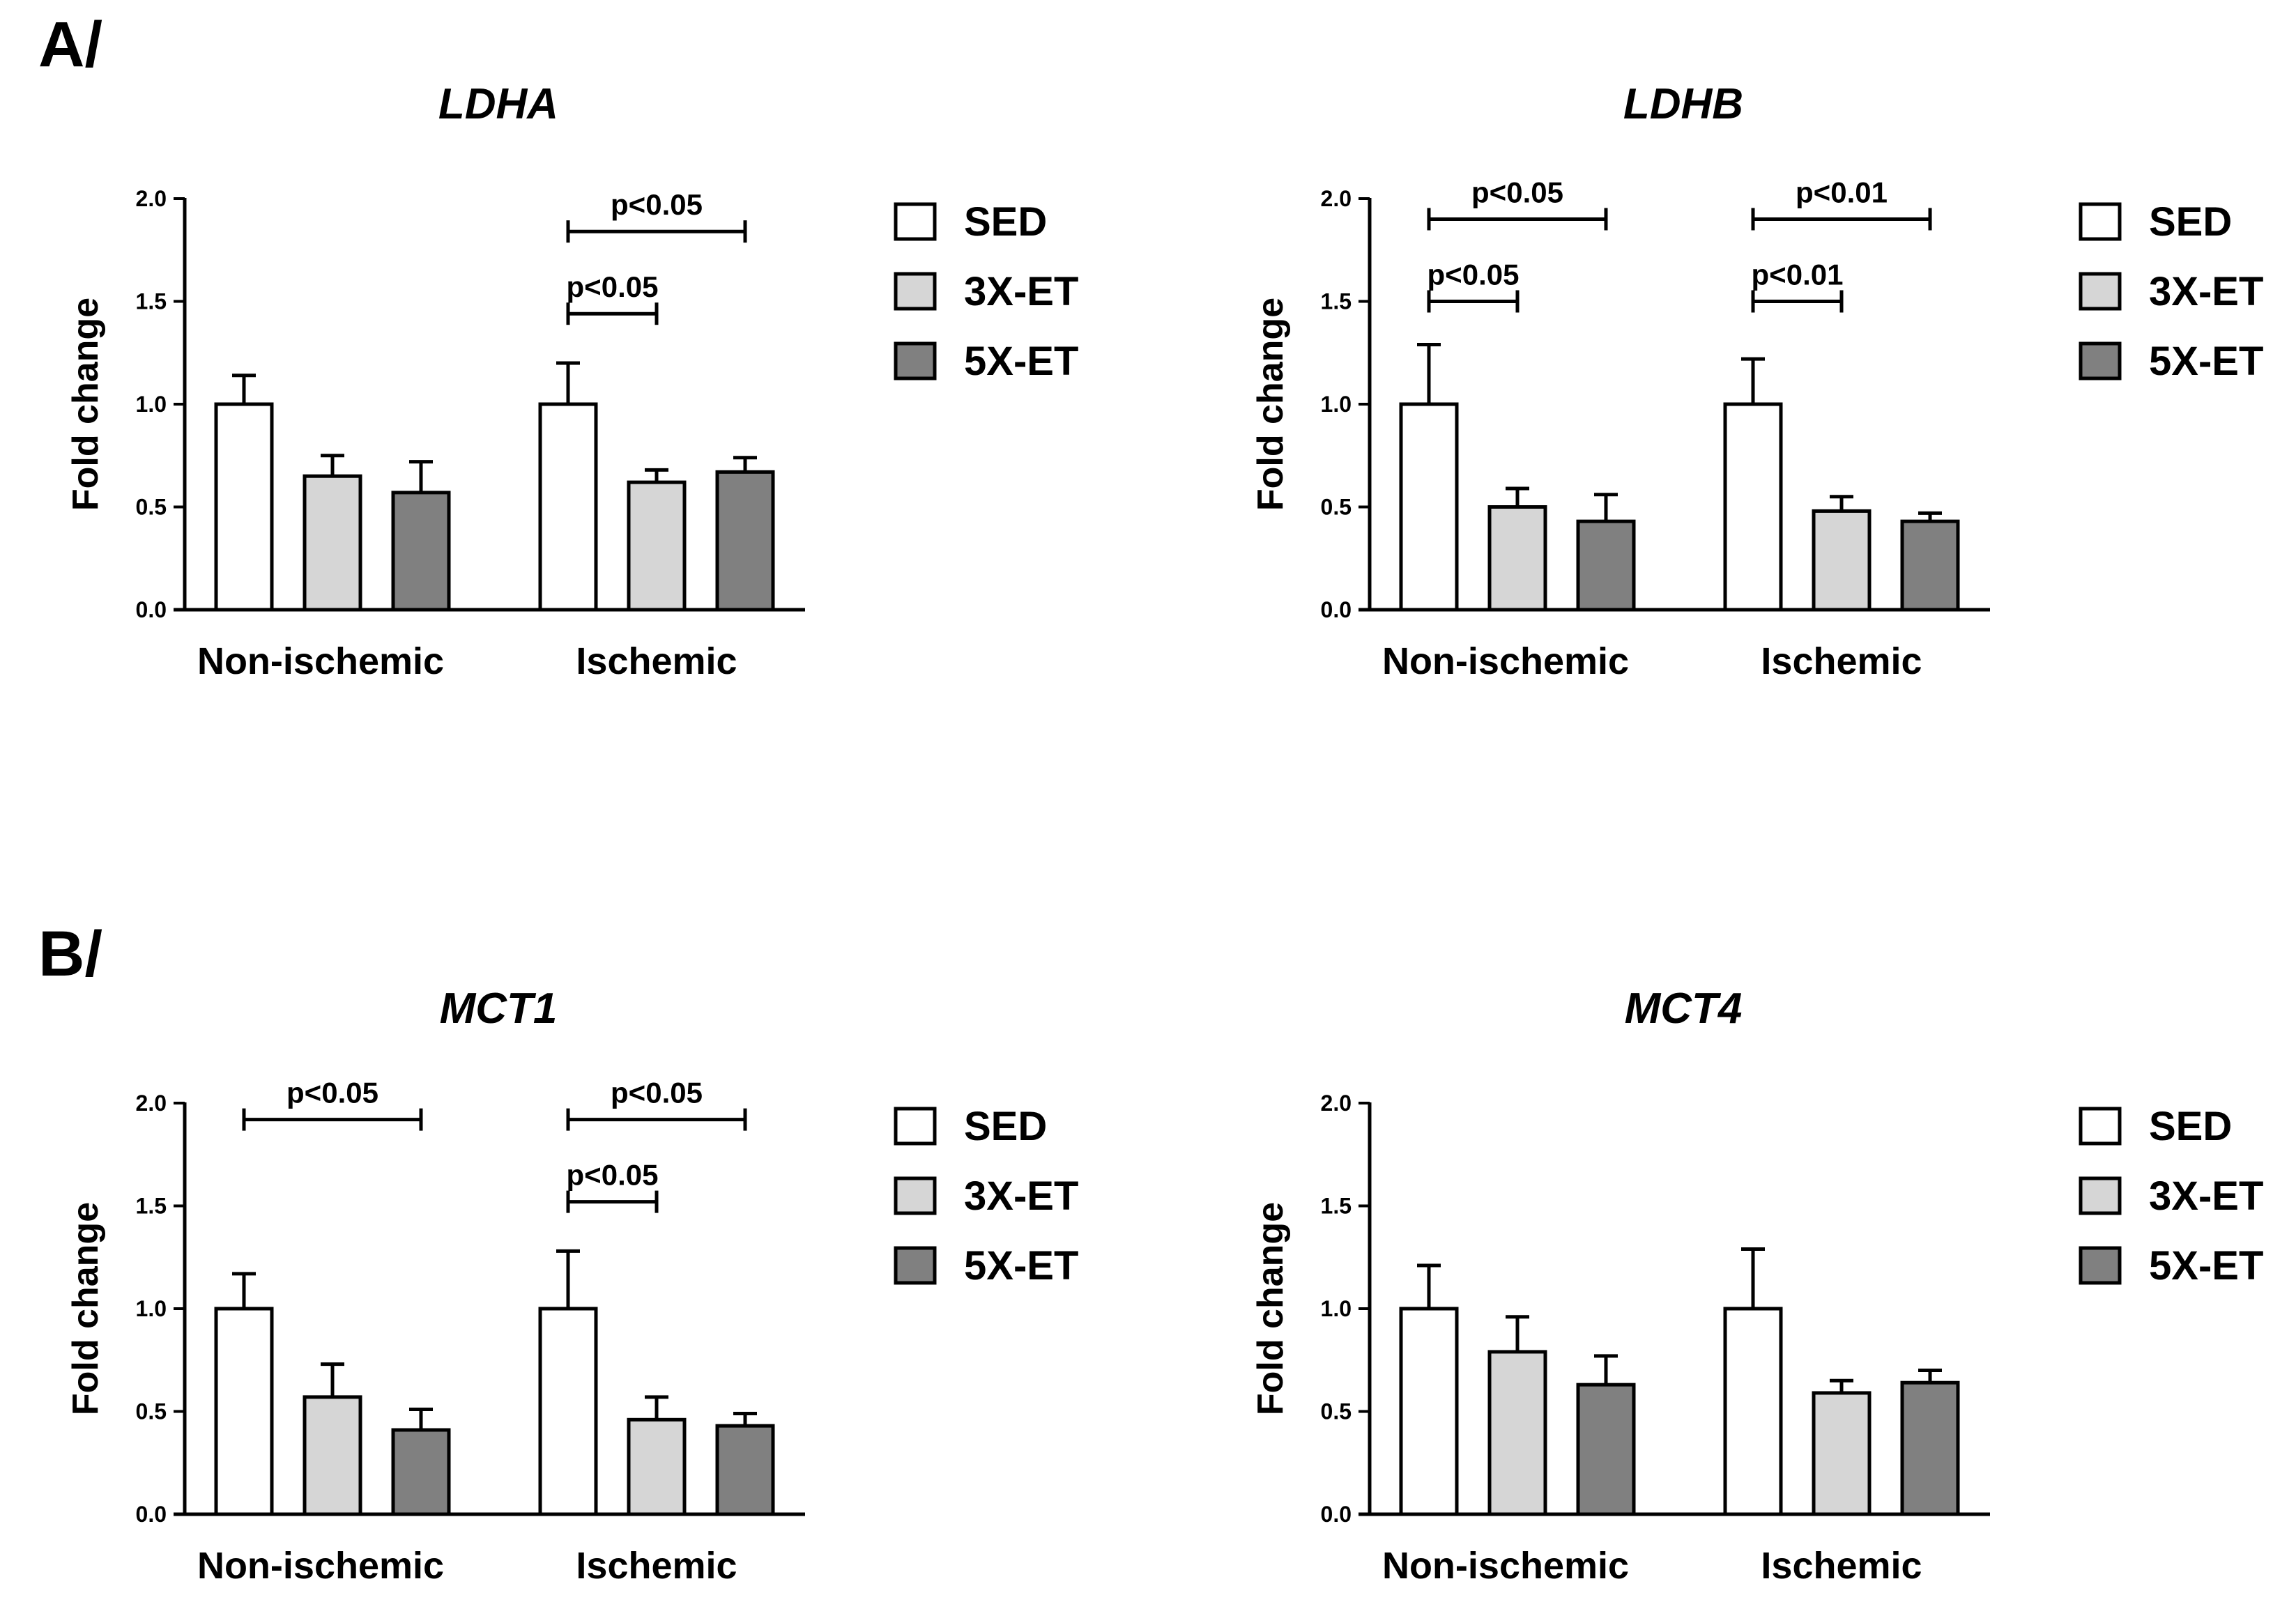 The image size is (2296, 1609). I want to click on panel-label-a: A/, so click(70, 44).